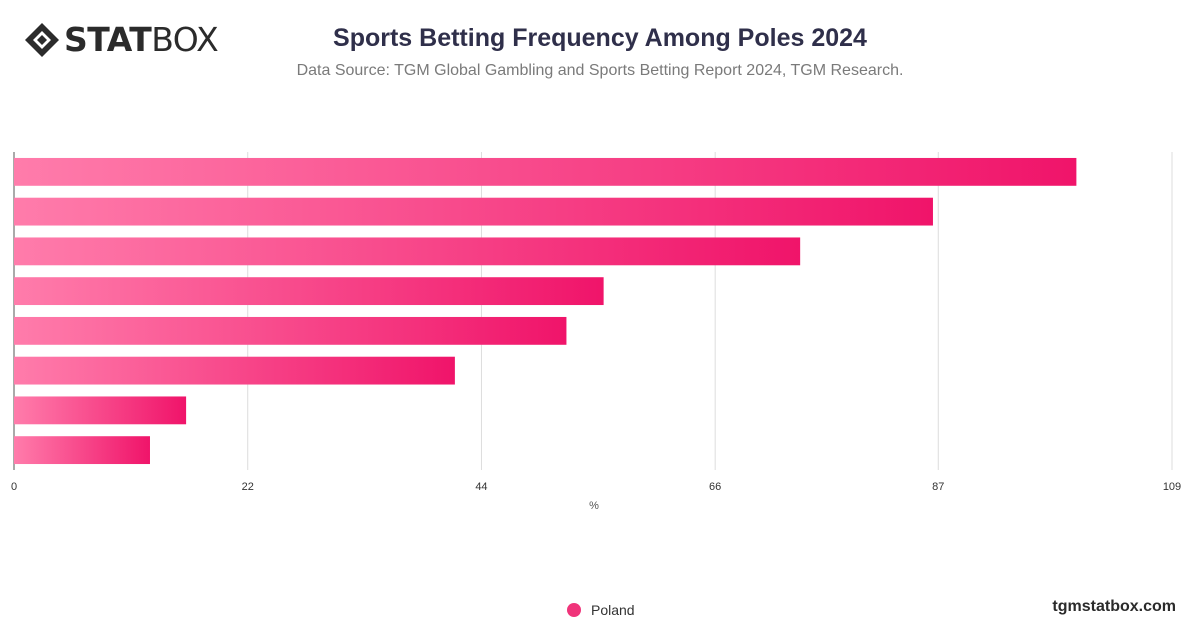 The height and width of the screenshot is (628, 1200). Describe the element at coordinates (1172, 487) in the screenshot. I see `x-tick-label: 109` at that location.